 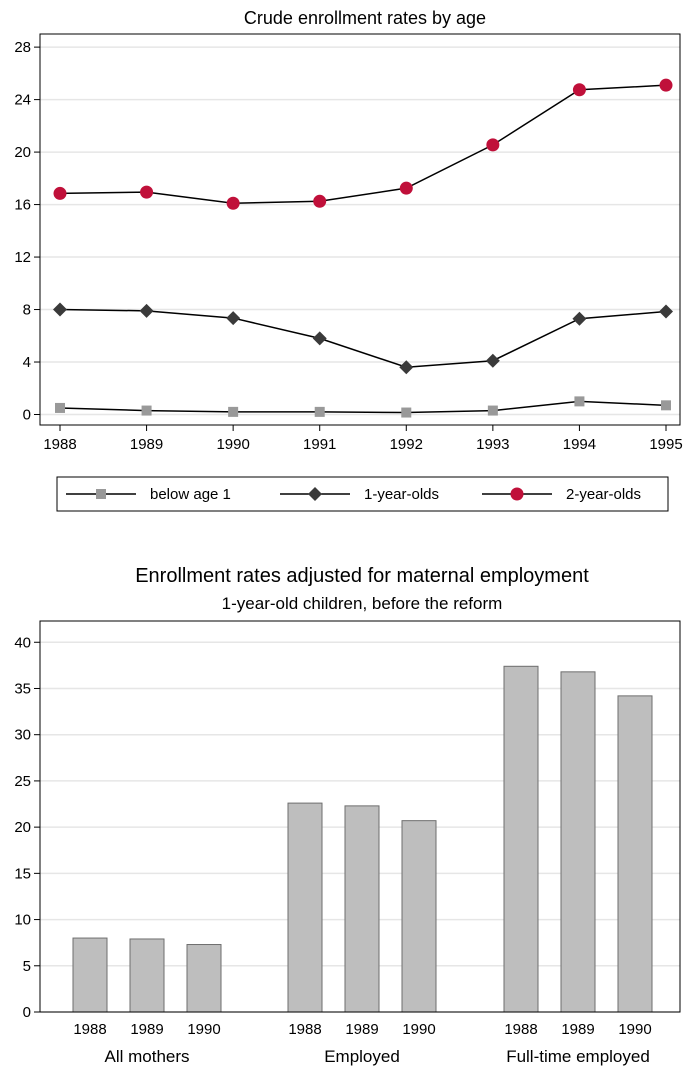 What do you see at coordinates (22, 735) in the screenshot?
I see `y-tick-label: 30` at bounding box center [22, 735].